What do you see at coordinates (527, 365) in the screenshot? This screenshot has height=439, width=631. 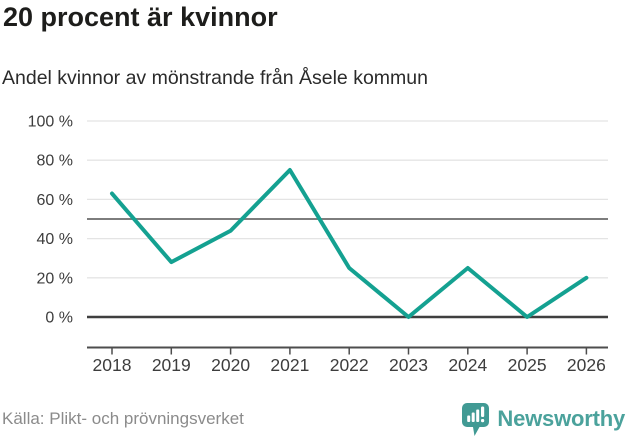 I see `x-tick-label: 2025` at bounding box center [527, 365].